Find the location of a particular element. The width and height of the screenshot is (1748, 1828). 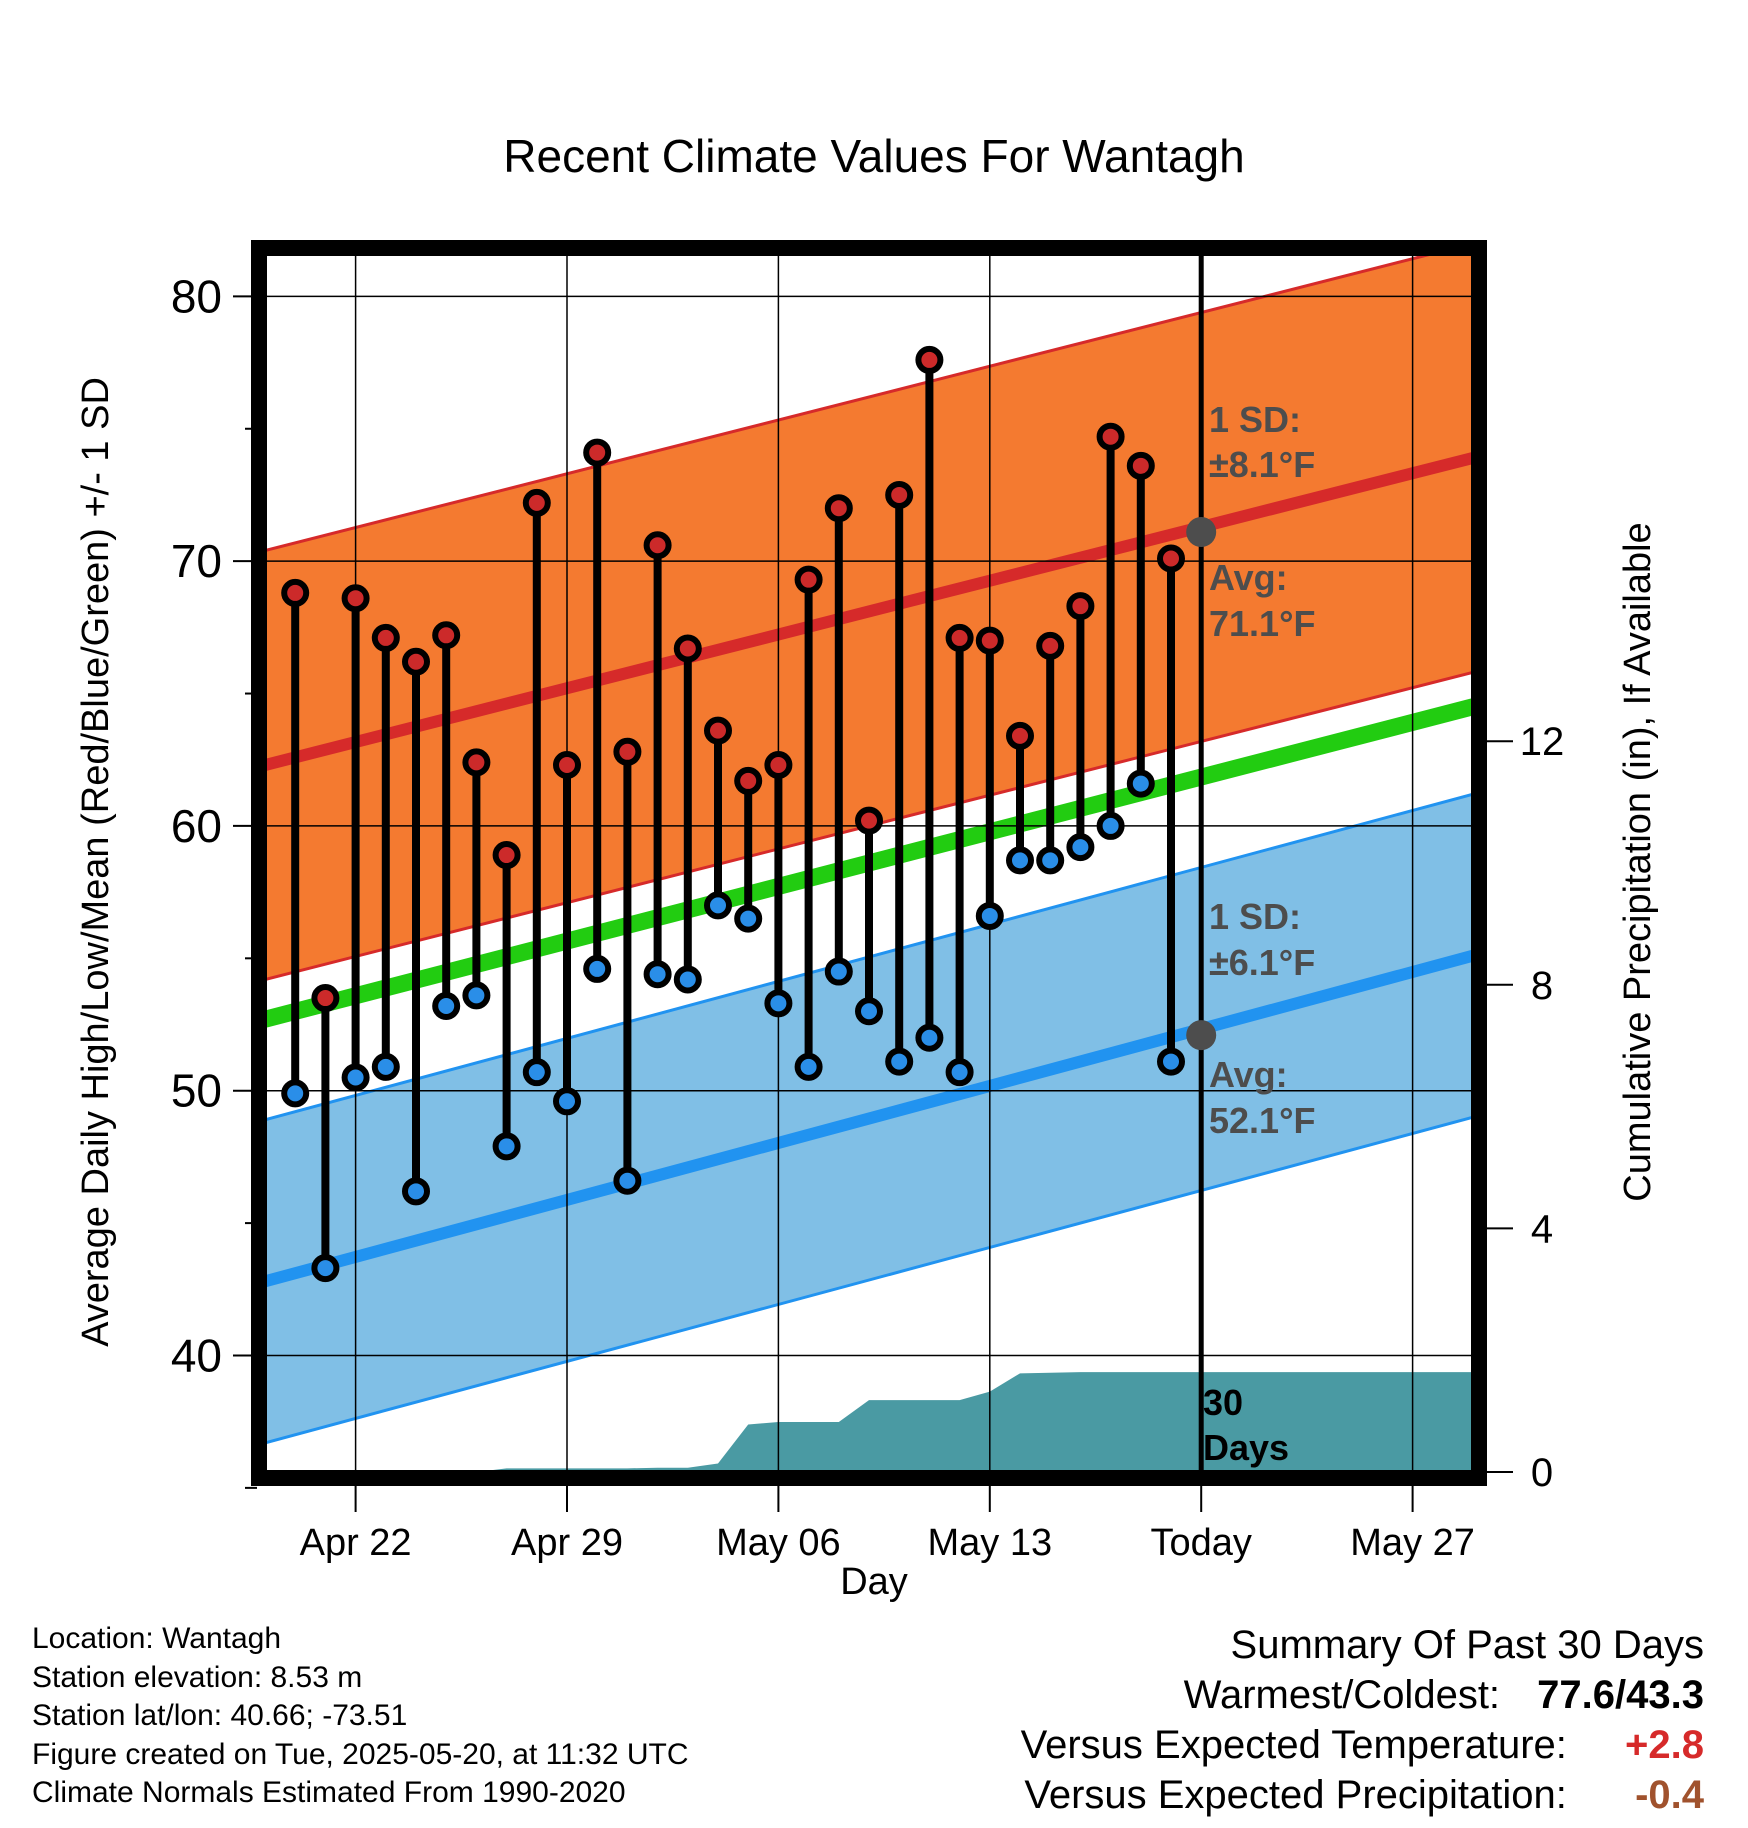

summary-heading: Summary Of Past 30 Days is located at coordinates (1467, 1645).